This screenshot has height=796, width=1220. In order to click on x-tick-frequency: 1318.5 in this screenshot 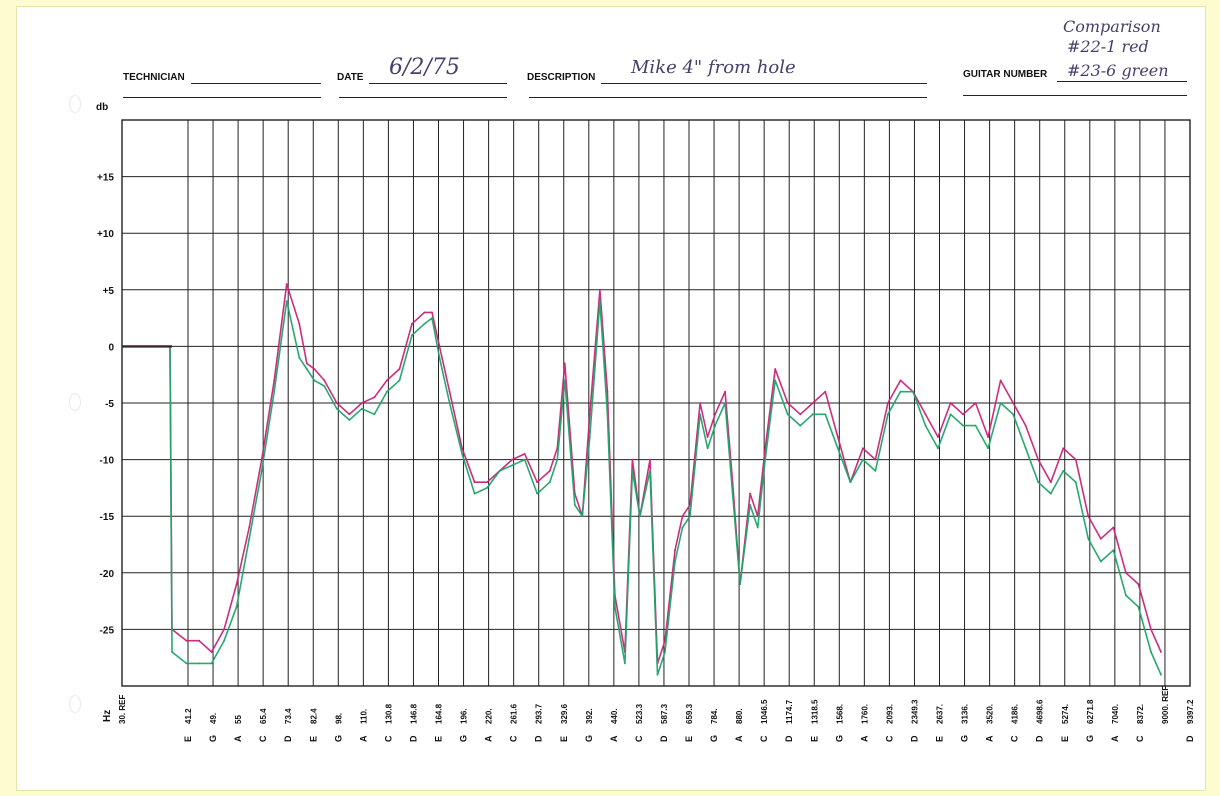, I will do `click(814, 711)`.